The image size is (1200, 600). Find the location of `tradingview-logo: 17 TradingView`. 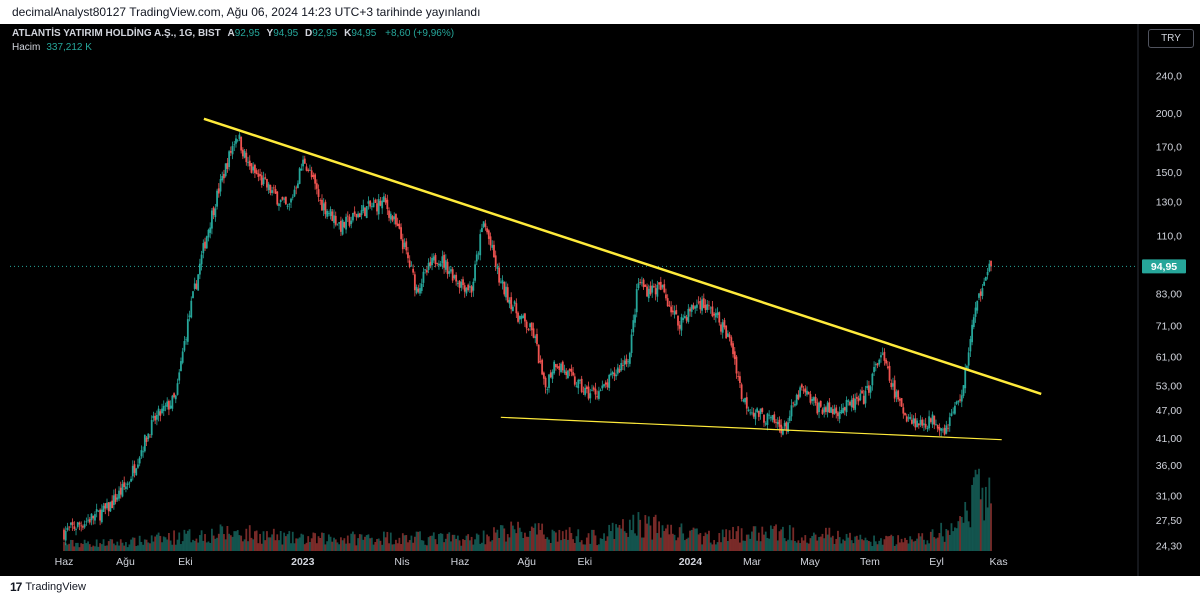

tradingview-logo: 17 TradingView is located at coordinates (48, 587).